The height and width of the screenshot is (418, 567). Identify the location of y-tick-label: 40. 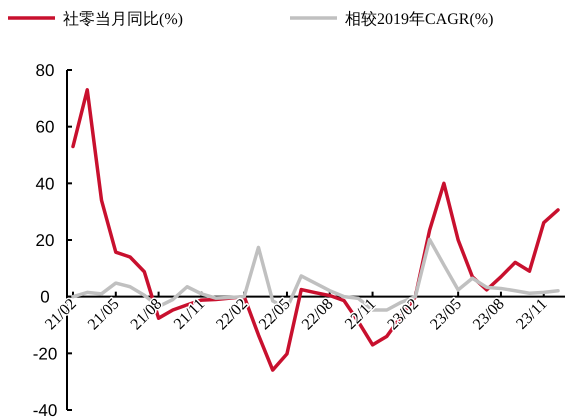
(45, 184).